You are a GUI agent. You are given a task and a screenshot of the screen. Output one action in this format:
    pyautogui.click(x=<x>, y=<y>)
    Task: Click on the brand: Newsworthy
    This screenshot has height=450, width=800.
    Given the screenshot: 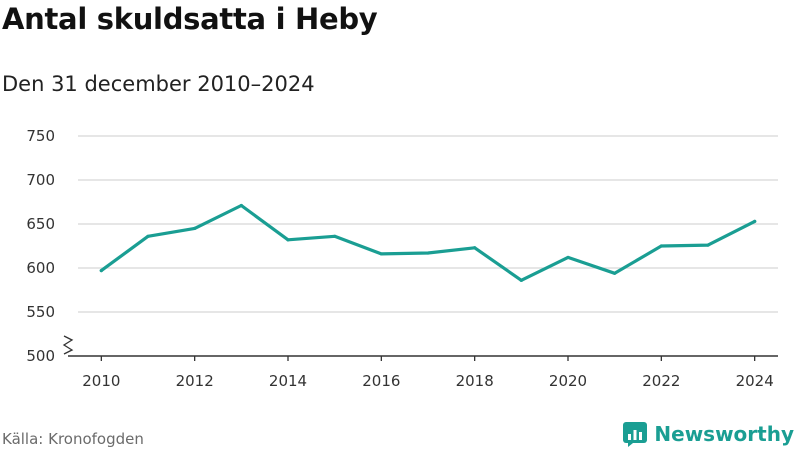 What is the action you would take?
    pyautogui.click(x=708, y=434)
    